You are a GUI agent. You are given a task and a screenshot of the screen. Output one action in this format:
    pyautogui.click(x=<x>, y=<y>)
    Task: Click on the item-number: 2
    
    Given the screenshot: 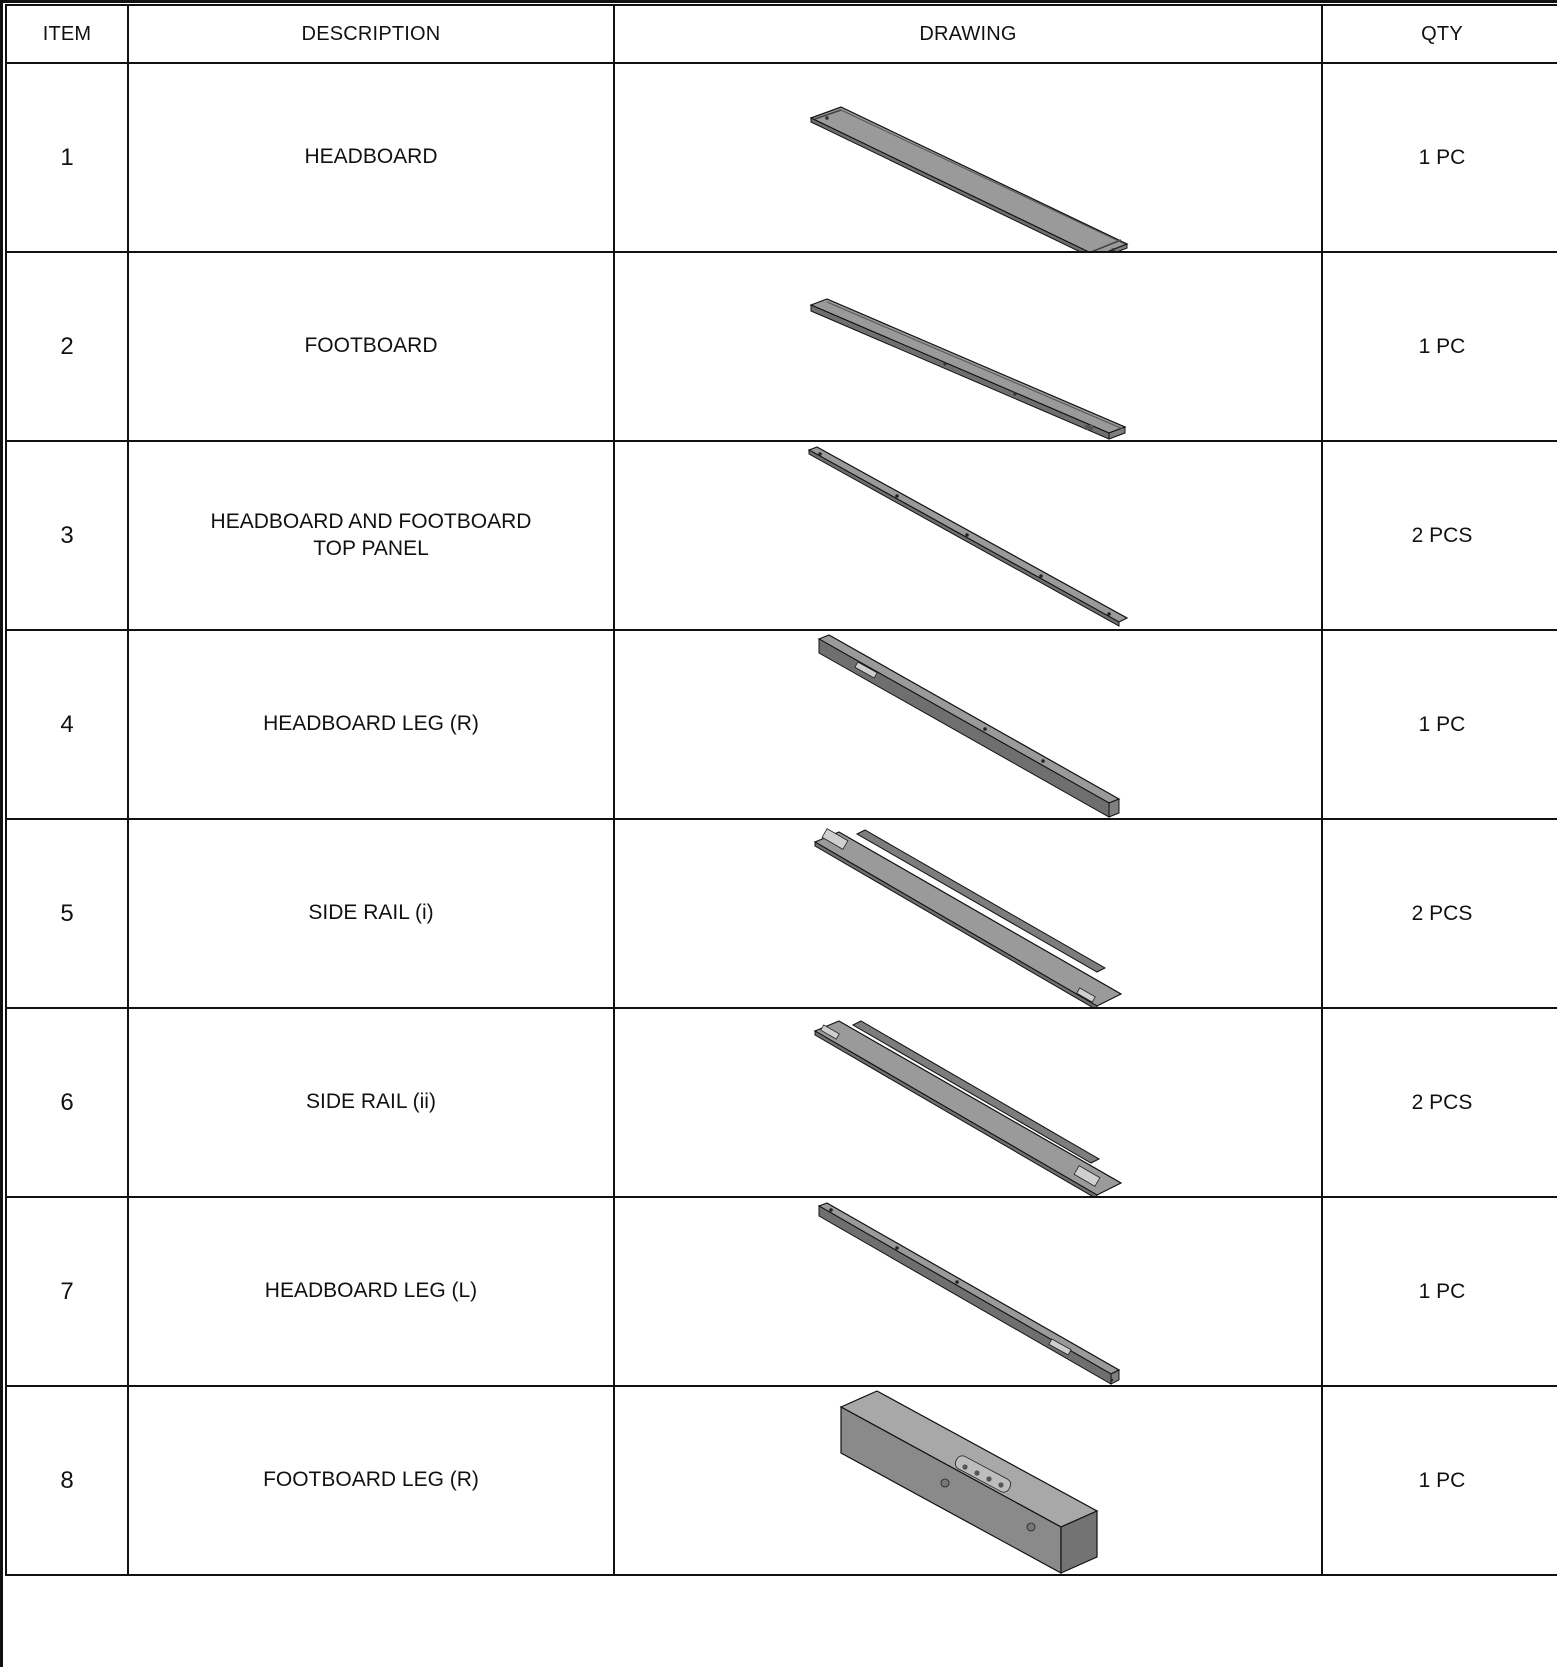 What is the action you would take?
    pyautogui.click(x=67, y=346)
    